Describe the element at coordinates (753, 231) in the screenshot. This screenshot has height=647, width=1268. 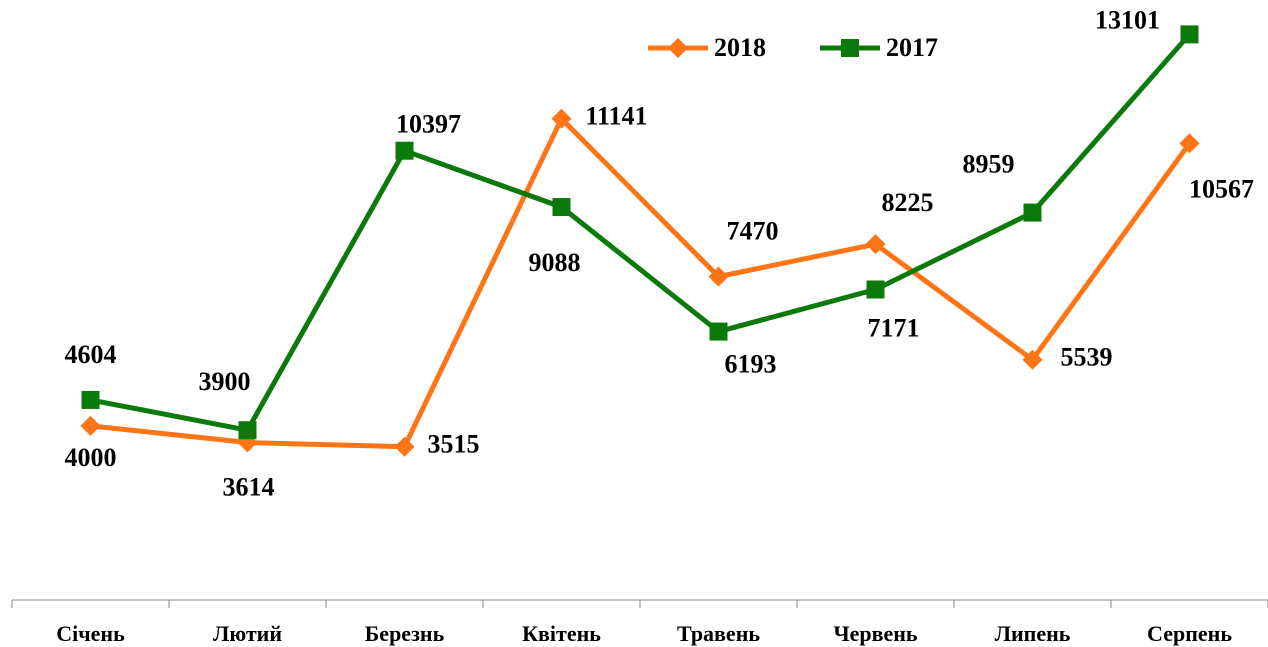
I see `data-label: 7470` at that location.